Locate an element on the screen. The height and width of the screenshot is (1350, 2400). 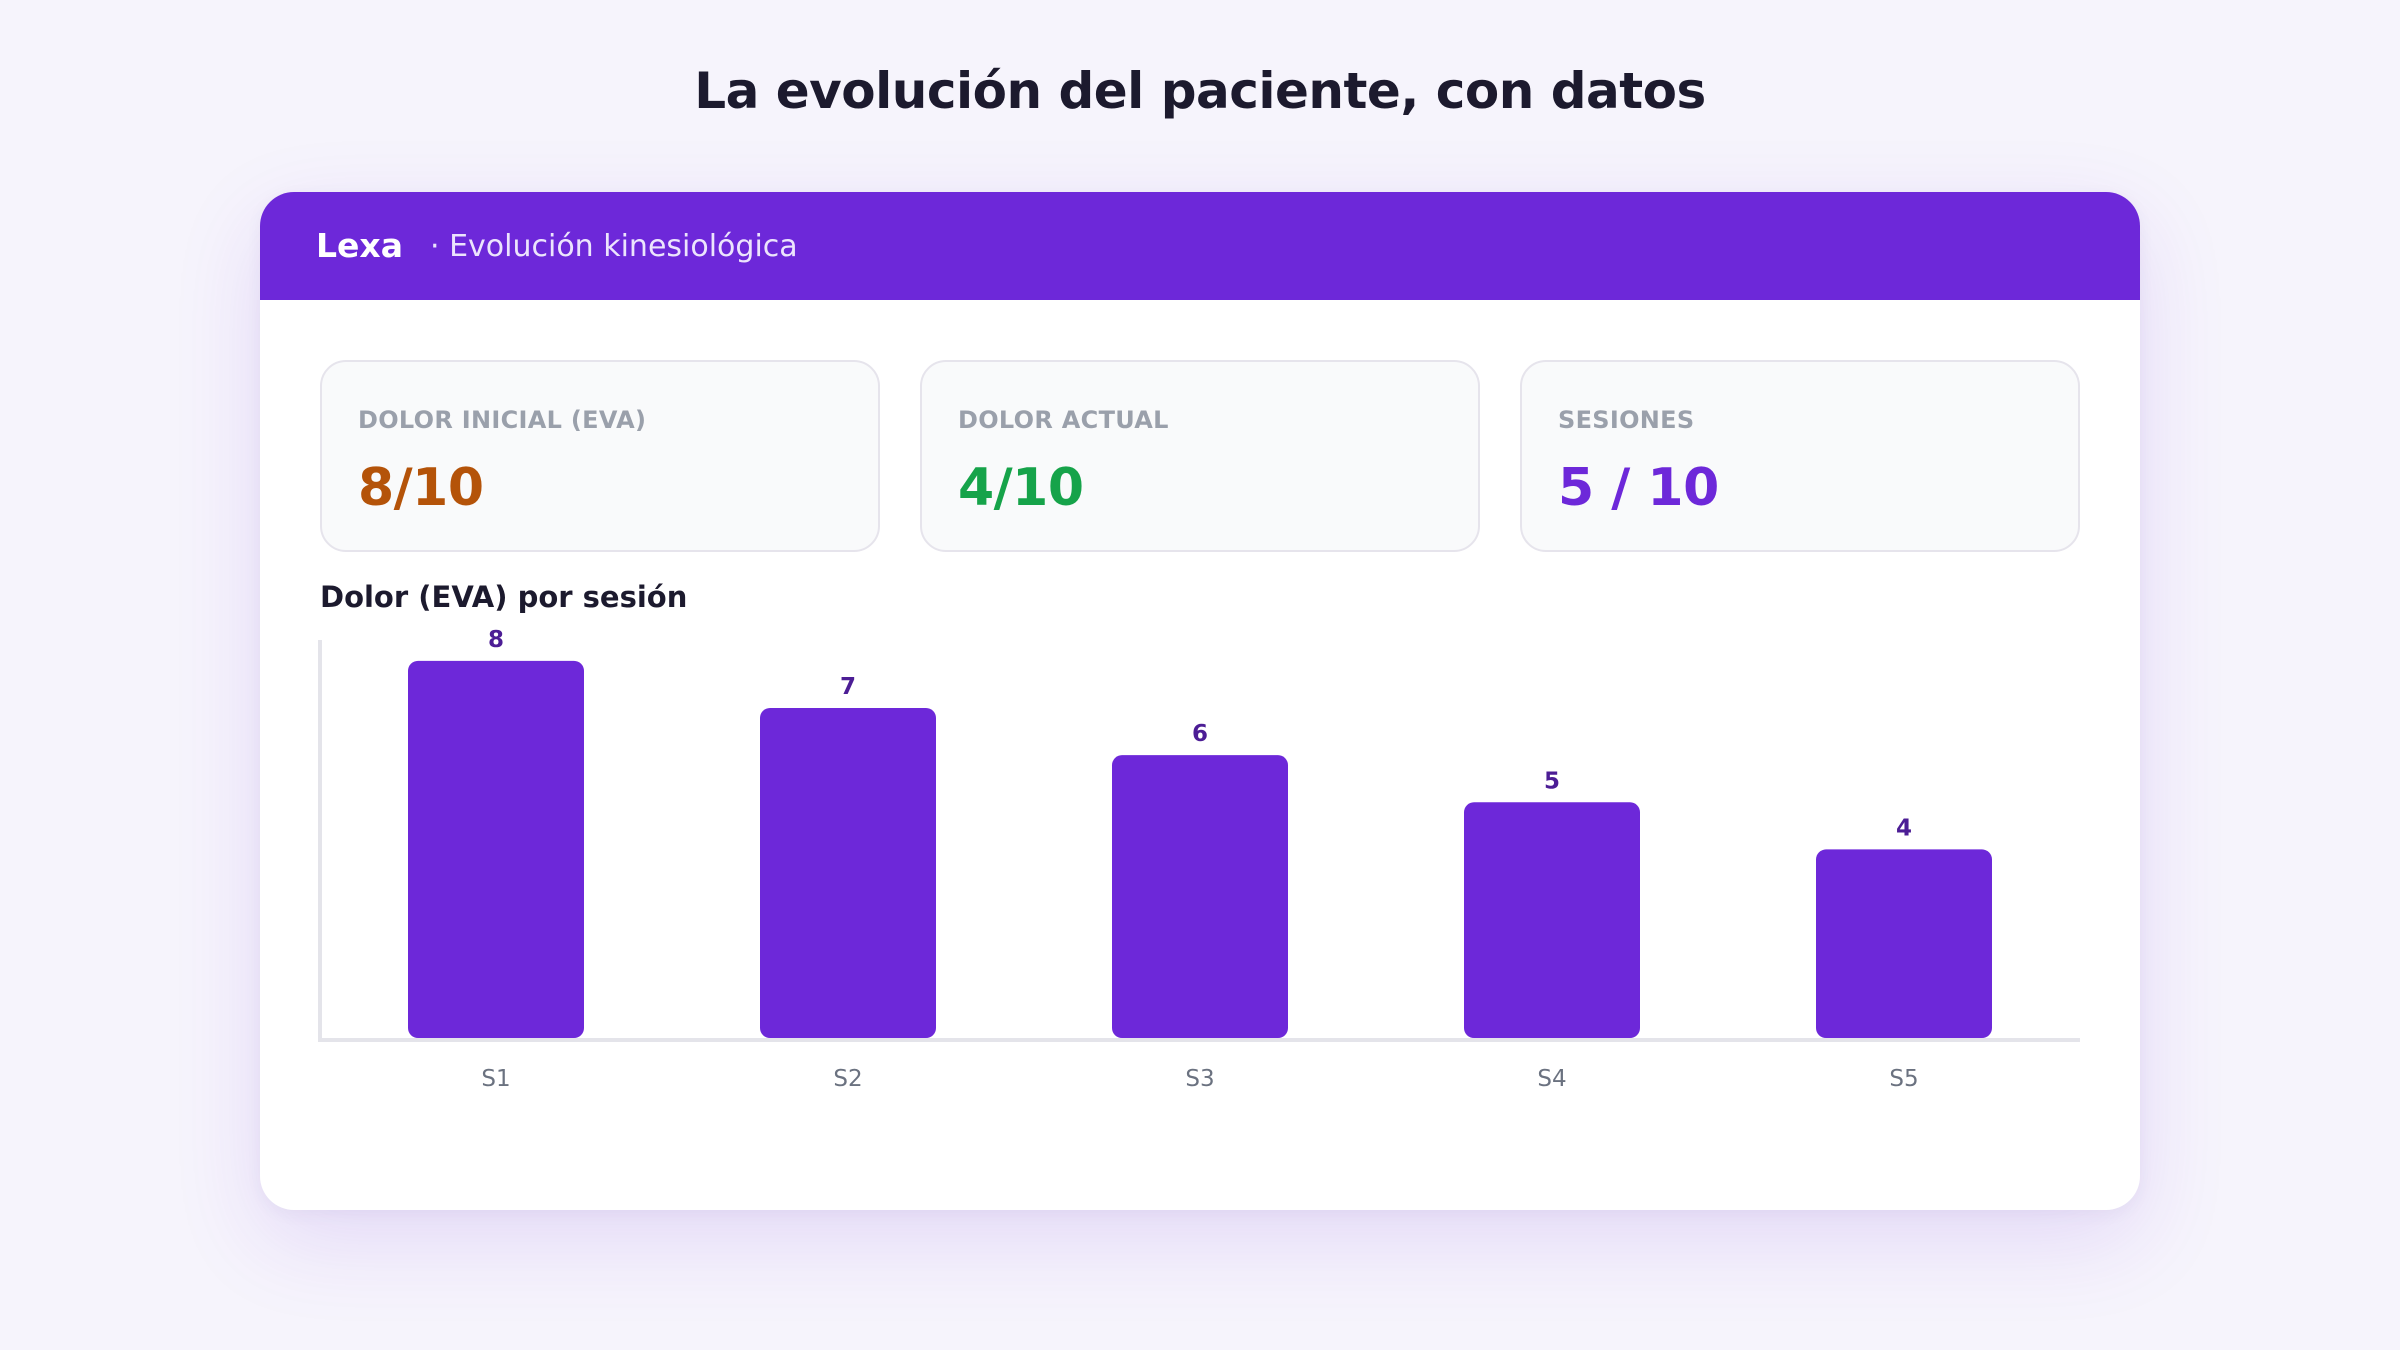
bar-value-label: 5 is located at coordinates (1552, 781).